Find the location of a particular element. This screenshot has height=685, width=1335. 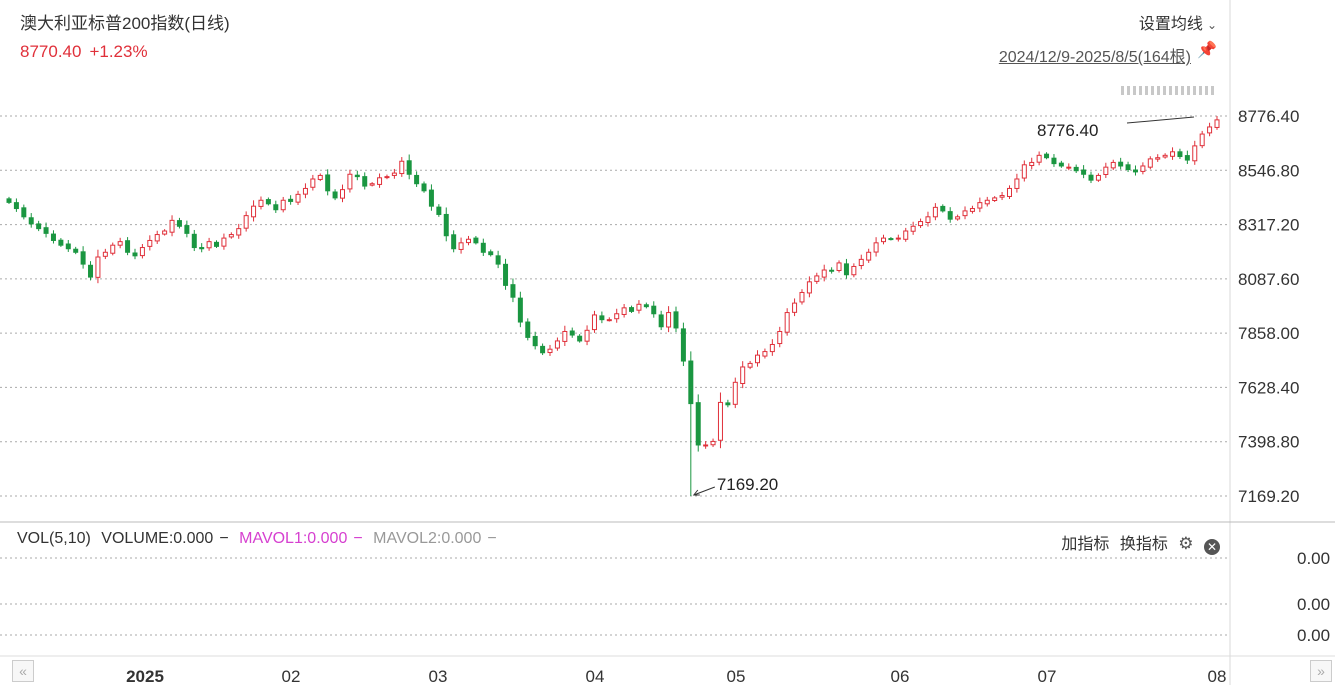

close-icon: ✕ is located at coordinates (1212, 547).